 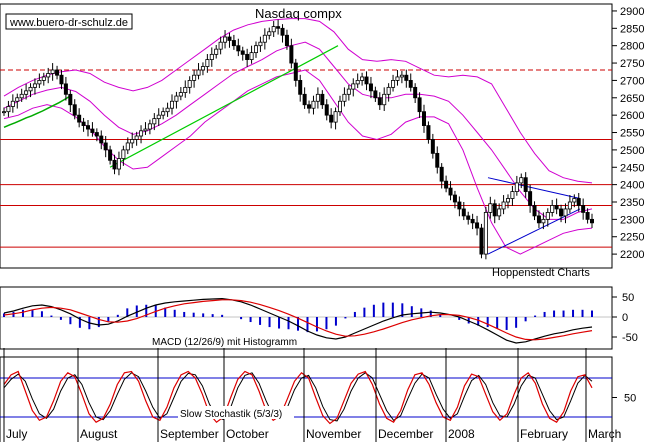 What do you see at coordinates (541, 273) in the screenshot?
I see `source-label: Hoppenstedt Charts` at bounding box center [541, 273].